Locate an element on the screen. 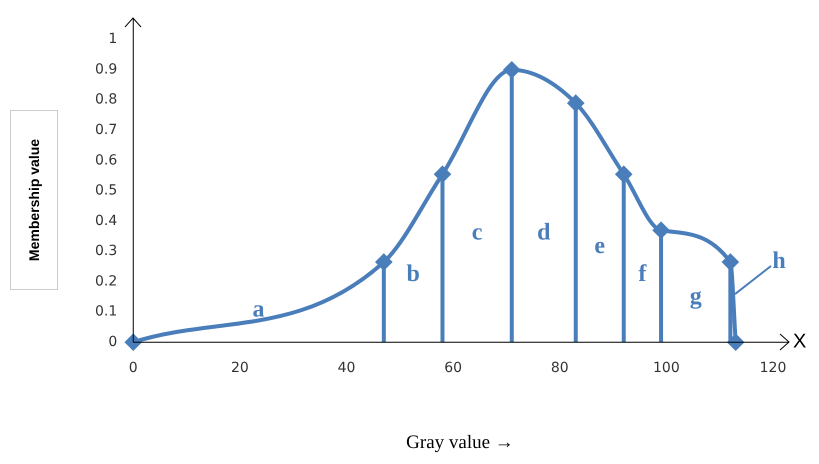 This screenshot has width=819, height=464. x-tick-label: 80 is located at coordinates (559, 368).